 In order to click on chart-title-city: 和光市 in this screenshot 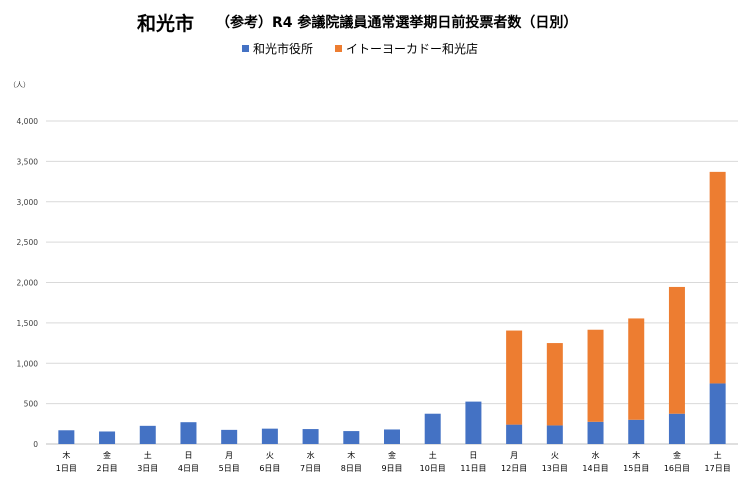, I will do `click(166, 24)`.